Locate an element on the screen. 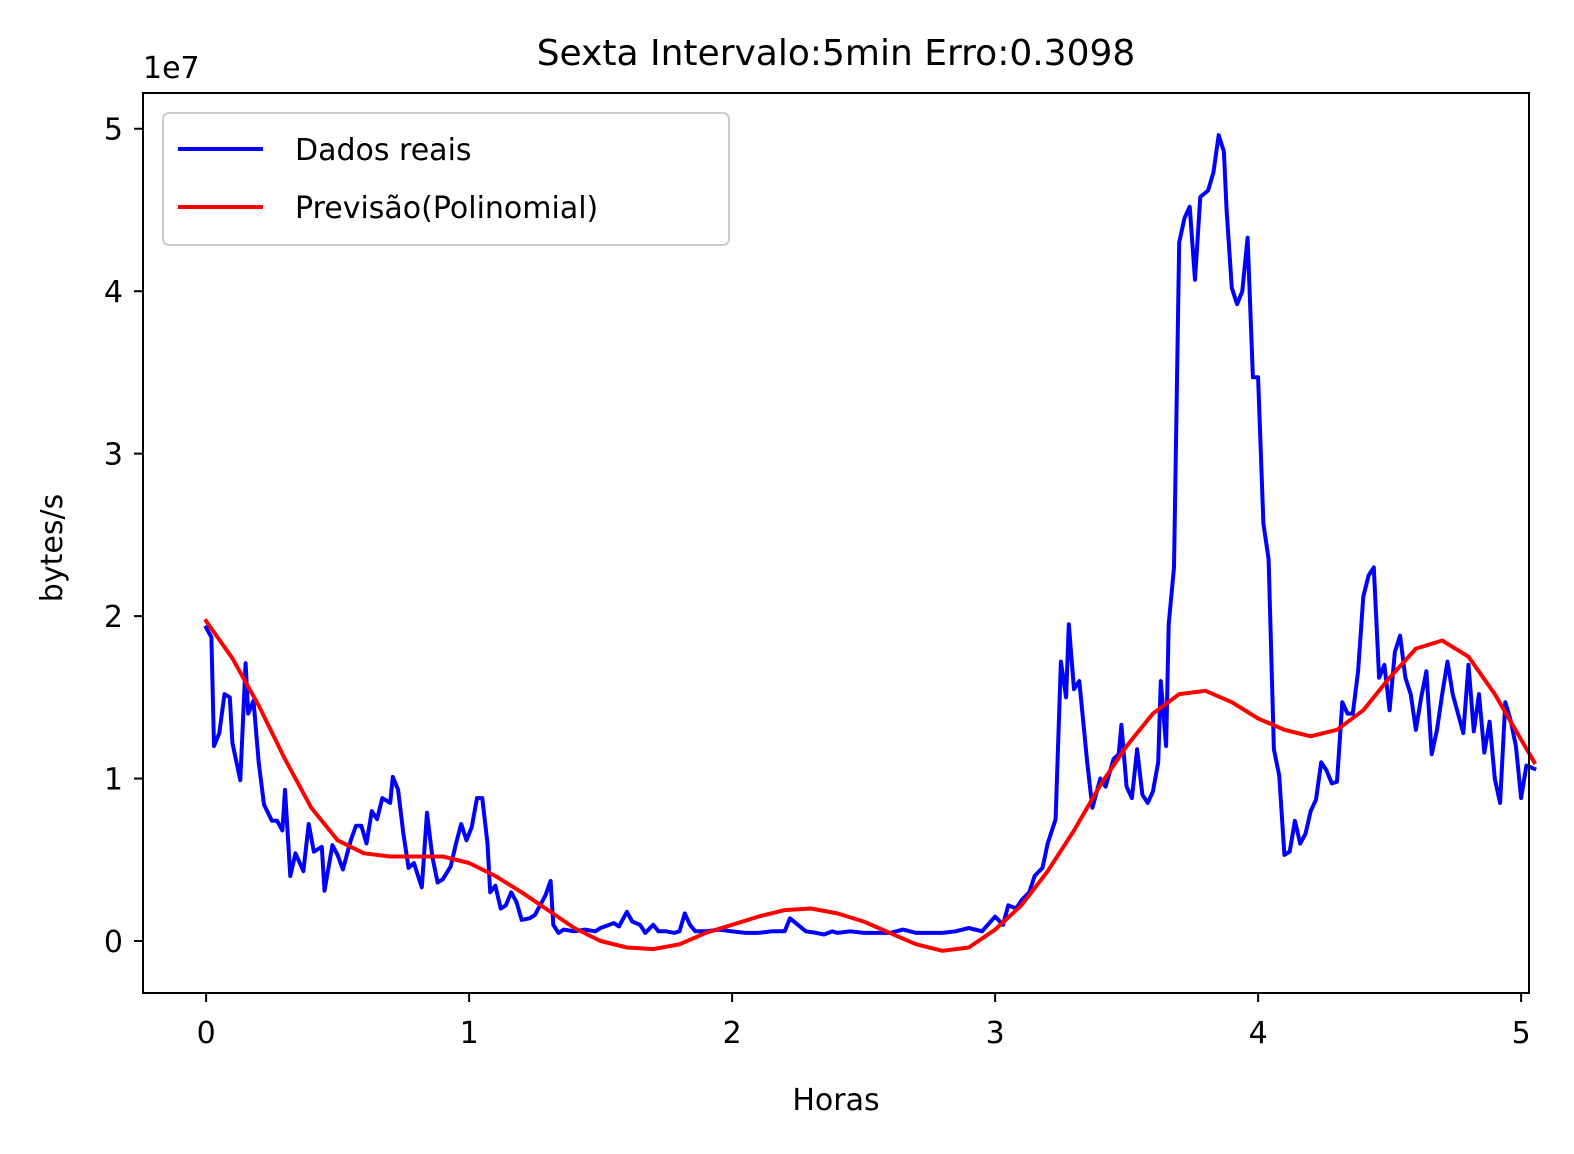 The image size is (1574, 1154). legend: Dados reais Previsão(Polinomial) is located at coordinates (446, 179).